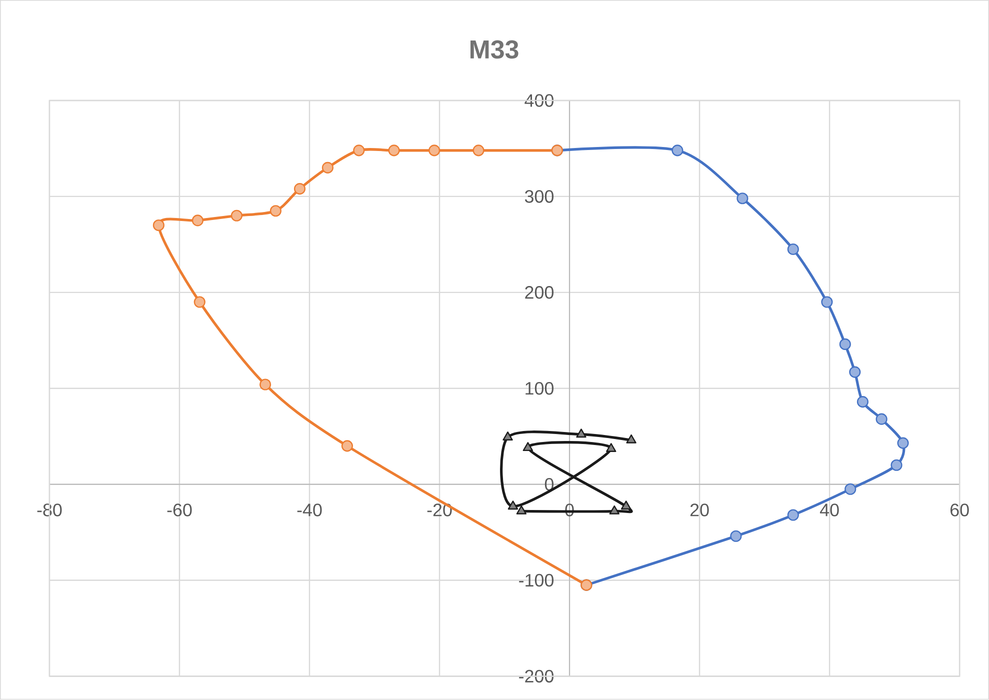  I want to click on y-tick-label: 200, so click(539, 292).